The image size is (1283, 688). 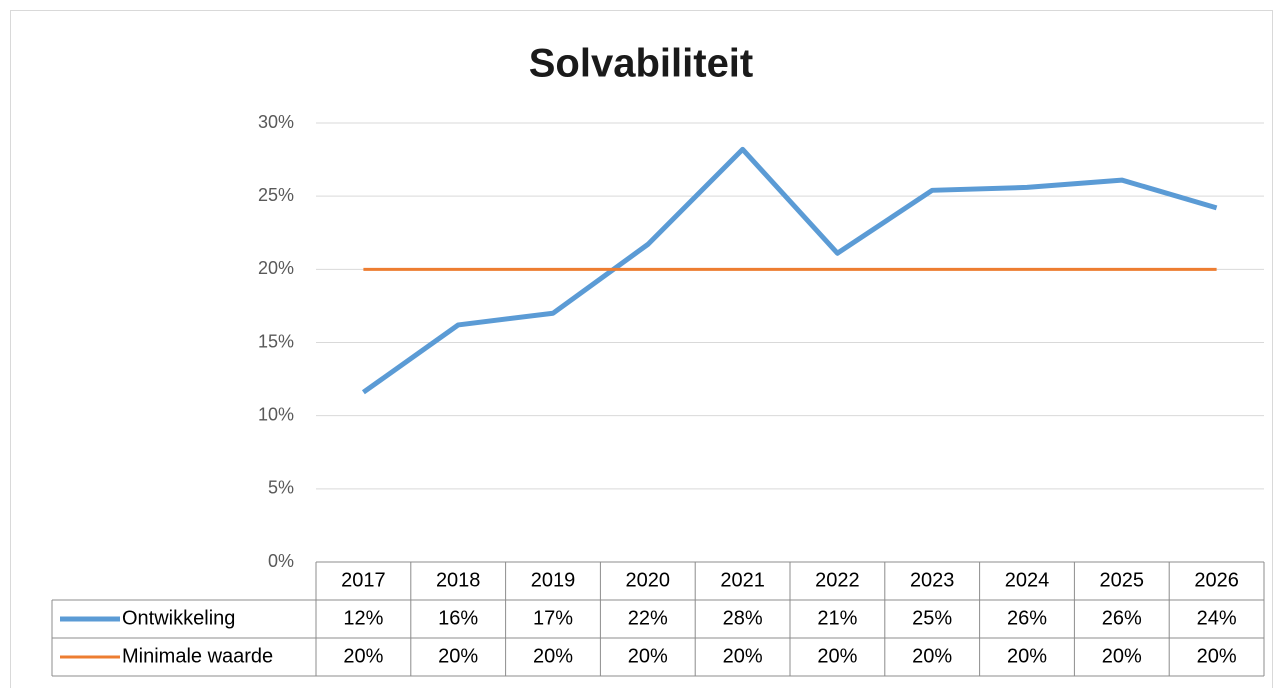 I want to click on x-tick-label: 2023, so click(x=932, y=580).